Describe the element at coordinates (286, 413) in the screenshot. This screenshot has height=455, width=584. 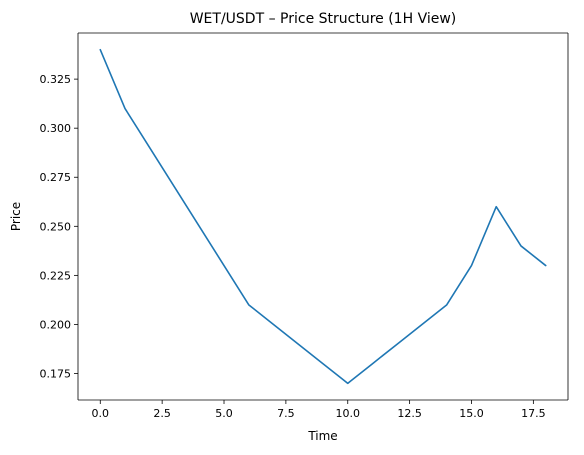
I see `x-tick-label: 7.5` at that location.